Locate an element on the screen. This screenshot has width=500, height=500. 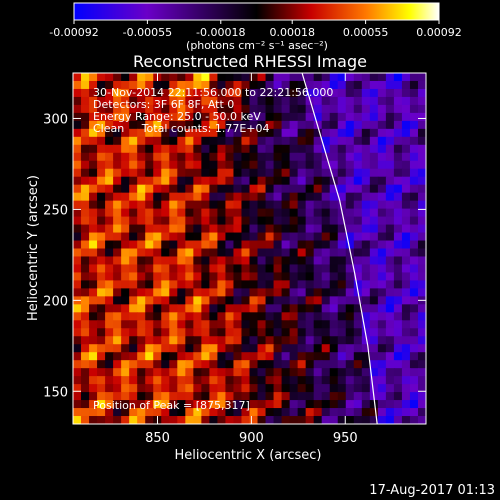
peak-position-label: Position of Peak = [875,317] is located at coordinates (171, 405).